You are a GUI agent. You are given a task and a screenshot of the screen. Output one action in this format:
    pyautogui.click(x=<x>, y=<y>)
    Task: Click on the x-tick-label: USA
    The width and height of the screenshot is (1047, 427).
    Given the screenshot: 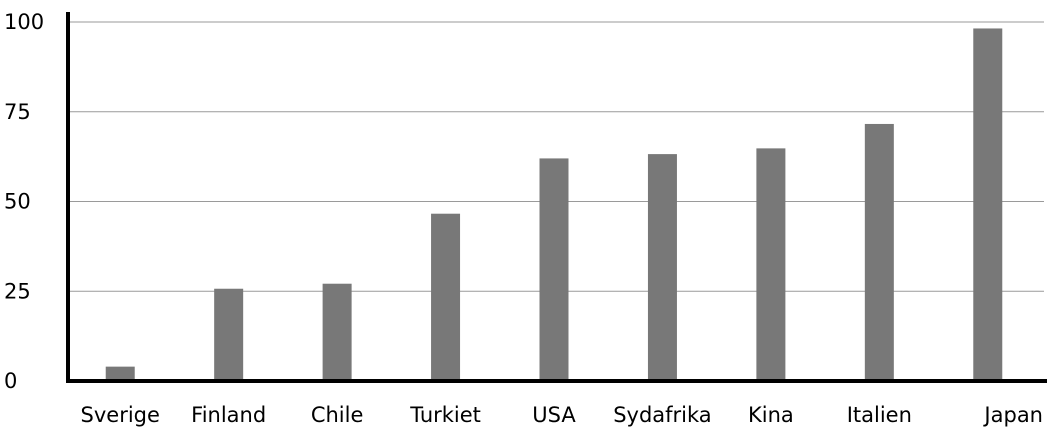 What is the action you would take?
    pyautogui.click(x=554, y=415)
    